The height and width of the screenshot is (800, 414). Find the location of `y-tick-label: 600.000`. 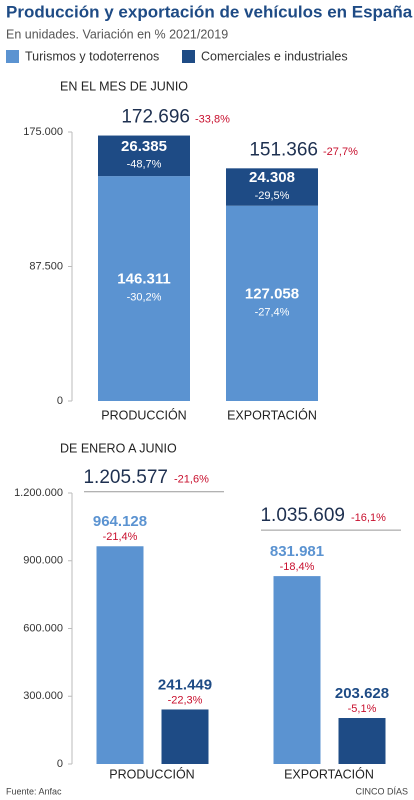

y-tick-label: 600.000 is located at coordinates (43, 628).